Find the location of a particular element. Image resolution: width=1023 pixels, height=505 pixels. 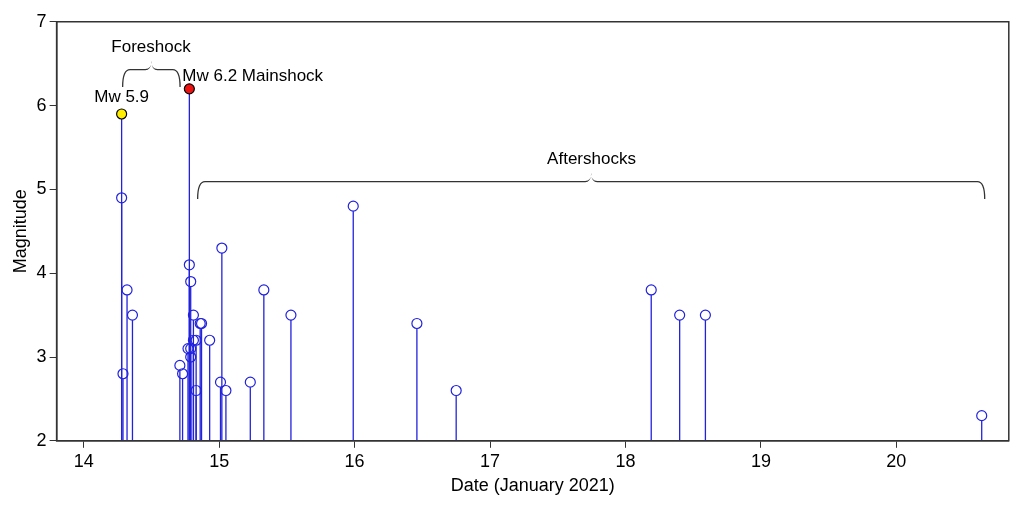

x-tick-label: 17 is located at coordinates (490, 460).